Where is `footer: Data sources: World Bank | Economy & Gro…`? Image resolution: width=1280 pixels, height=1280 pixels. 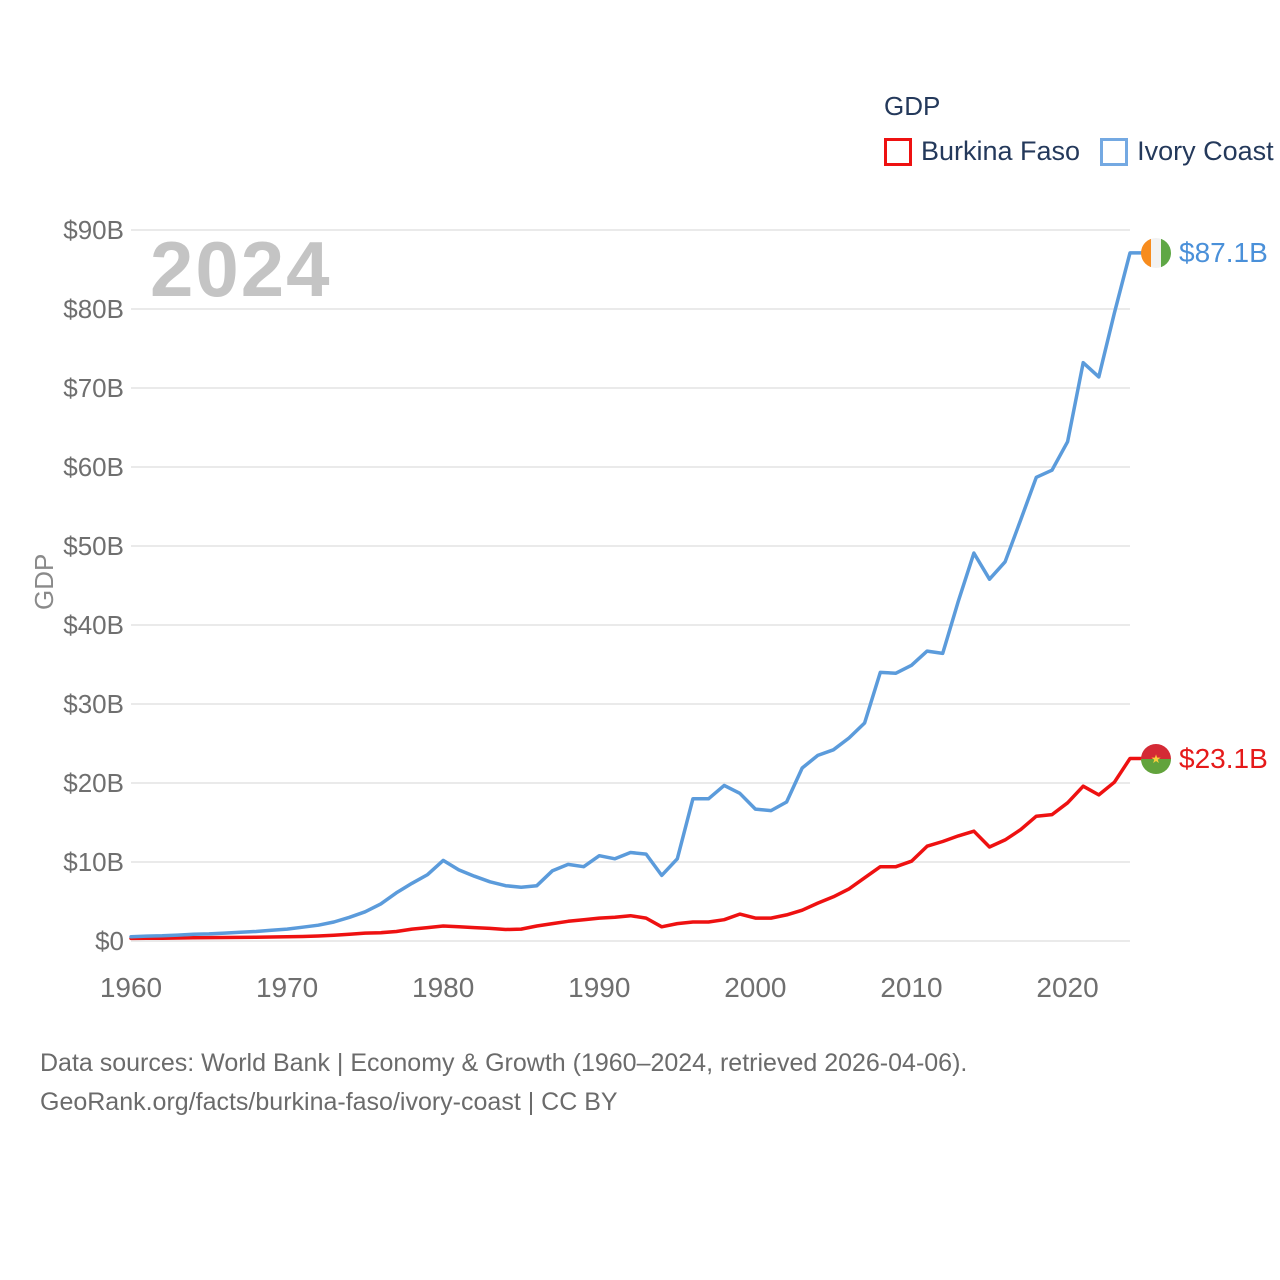 footer: Data sources: World Bank | Economy & Gro… is located at coordinates (503, 1083).